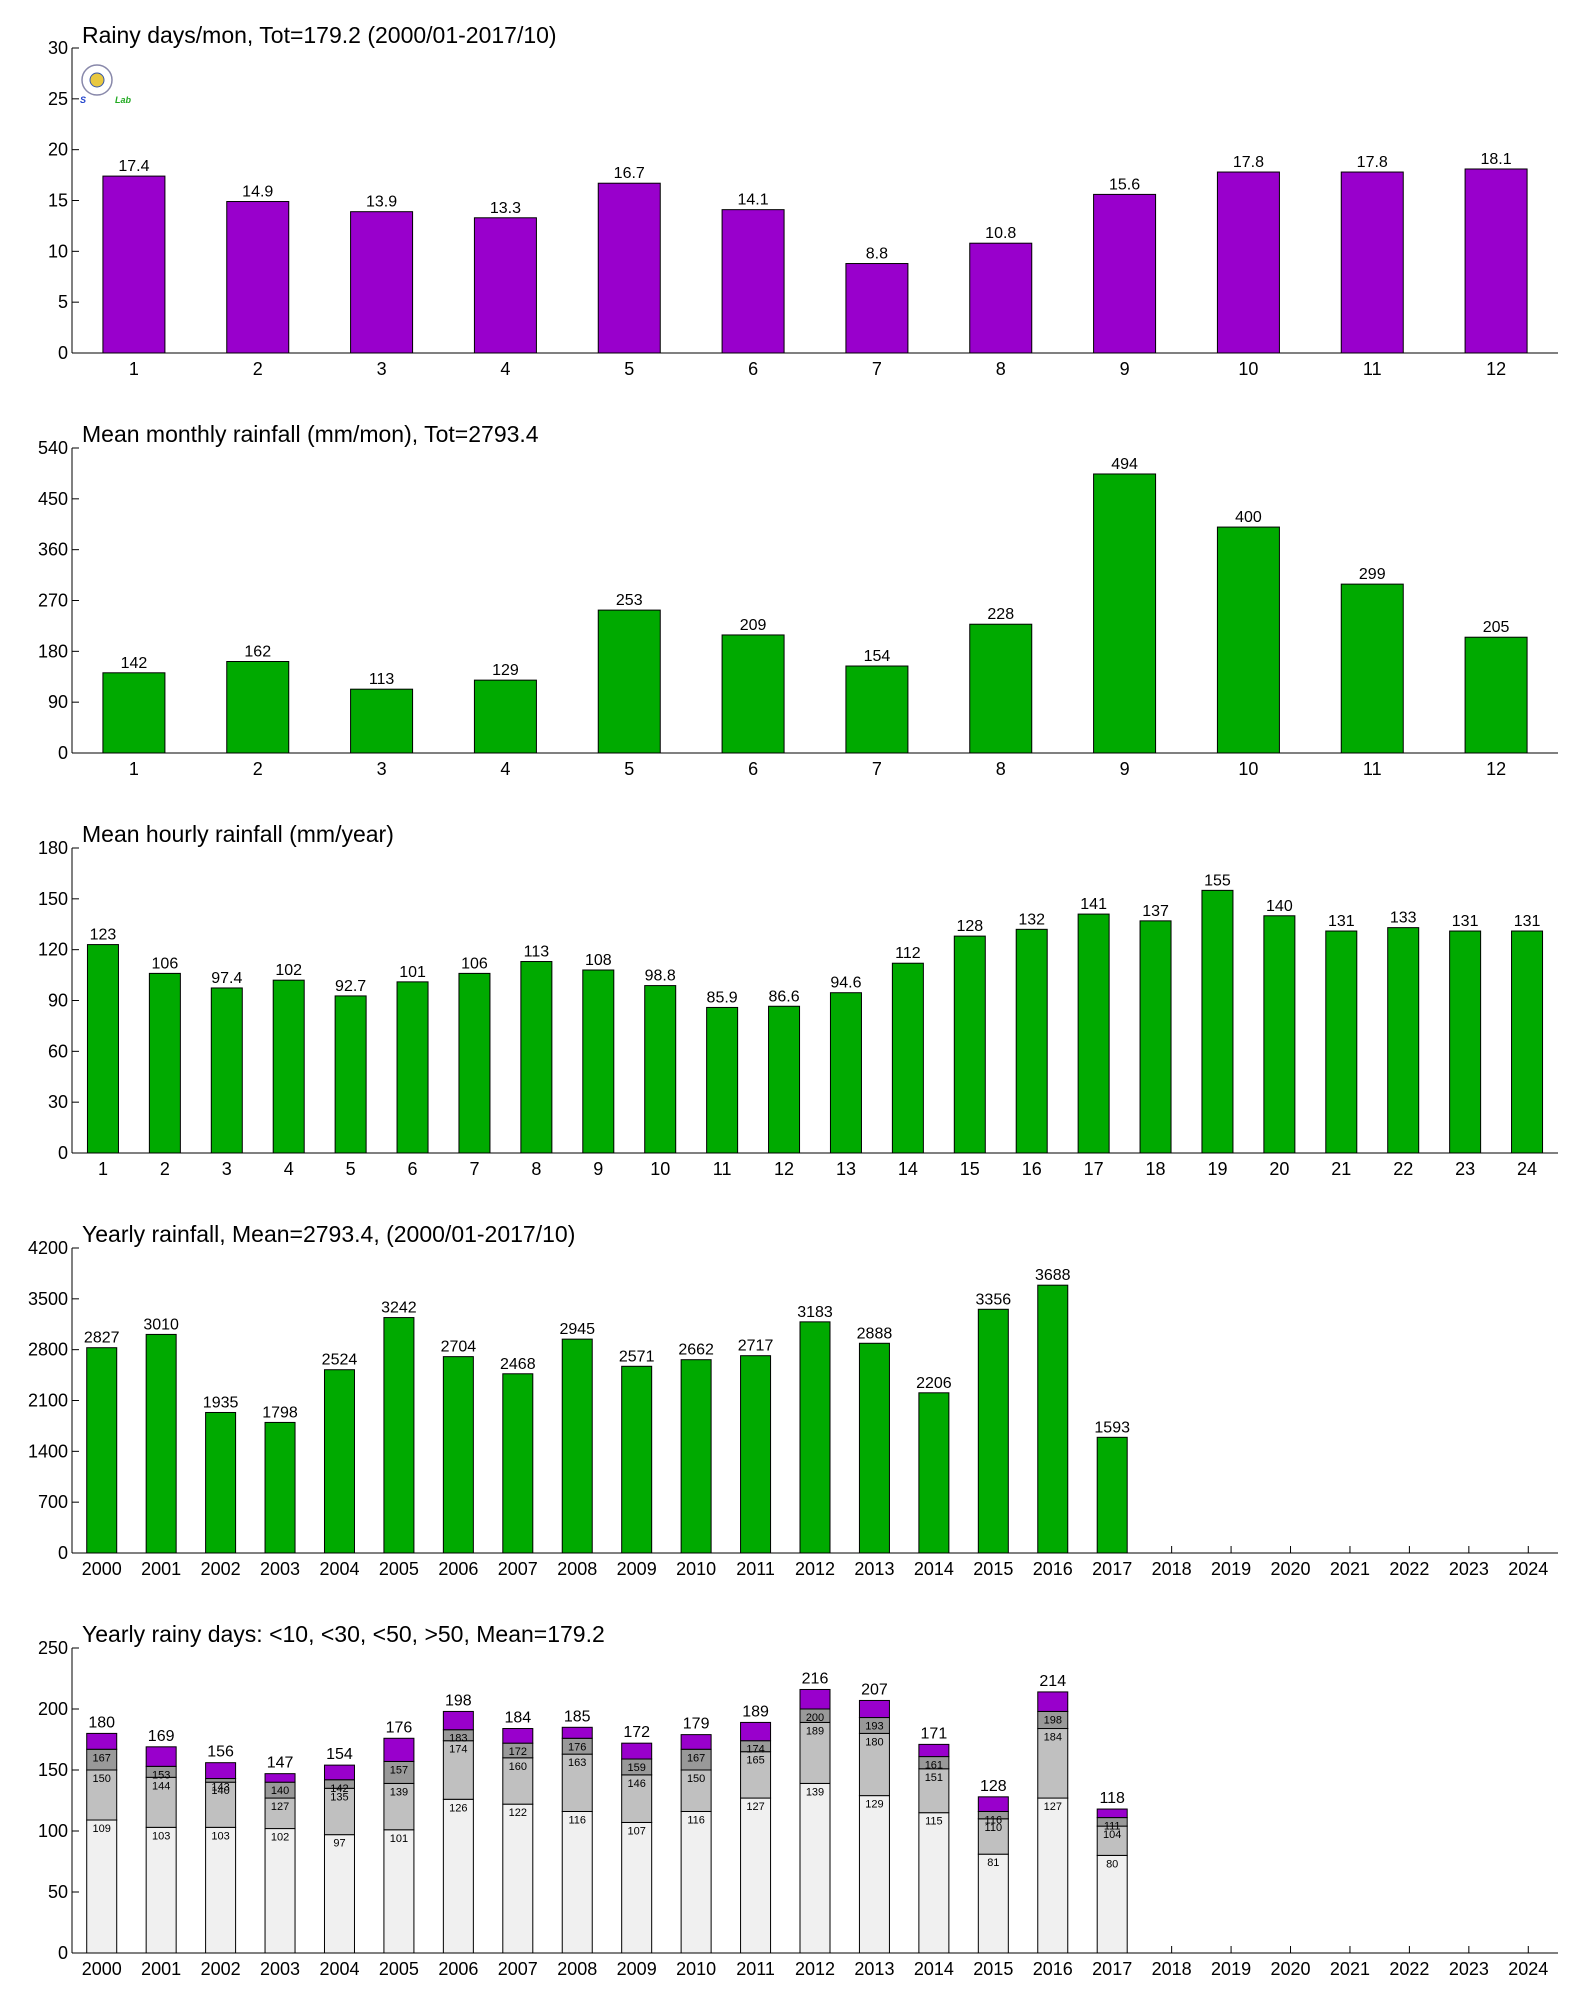 This screenshot has height=2000, width=1580. Describe the element at coordinates (755, 1969) in the screenshot. I see `x-tick-label: 2011` at that location.